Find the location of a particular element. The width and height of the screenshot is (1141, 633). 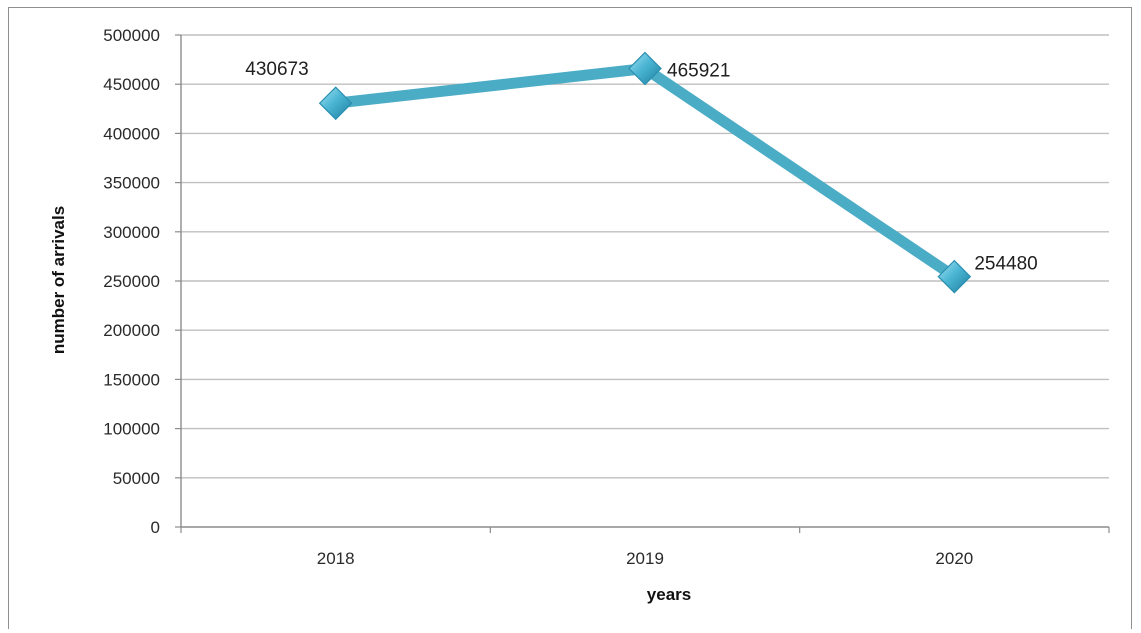

data-label: 254480 is located at coordinates (1005, 264).